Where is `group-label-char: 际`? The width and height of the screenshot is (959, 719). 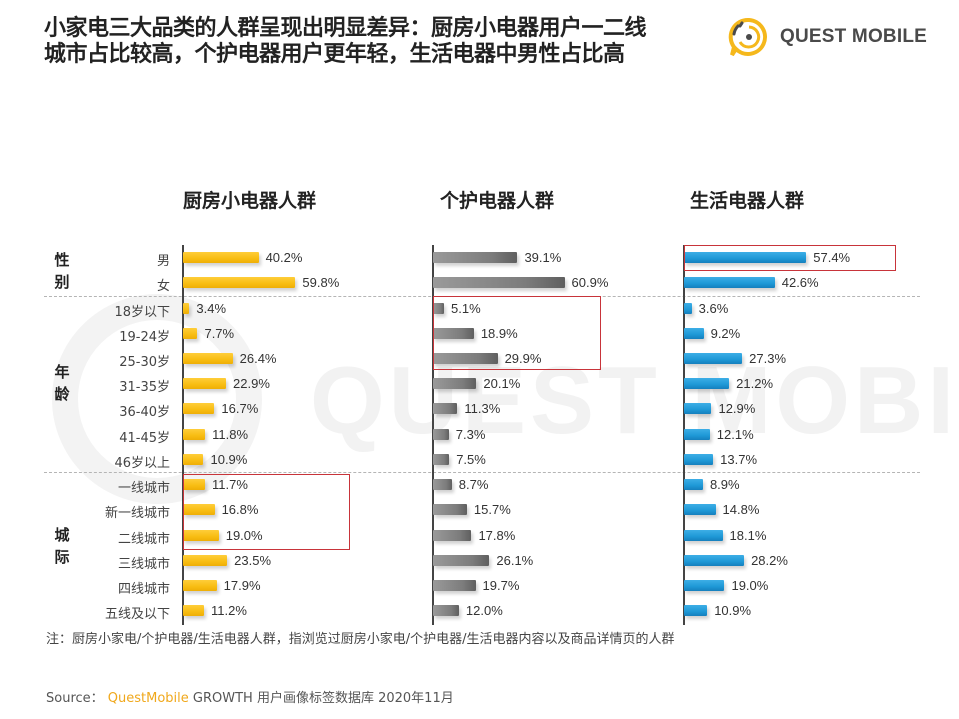
group-label-char: 际 is located at coordinates (62, 557).